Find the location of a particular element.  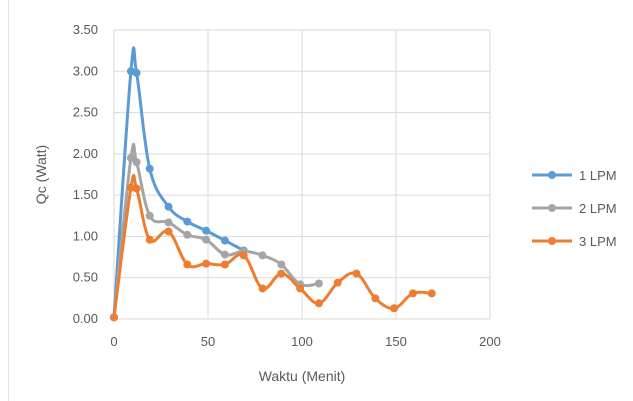

legend-label: 2 LPM is located at coordinates (598, 208).